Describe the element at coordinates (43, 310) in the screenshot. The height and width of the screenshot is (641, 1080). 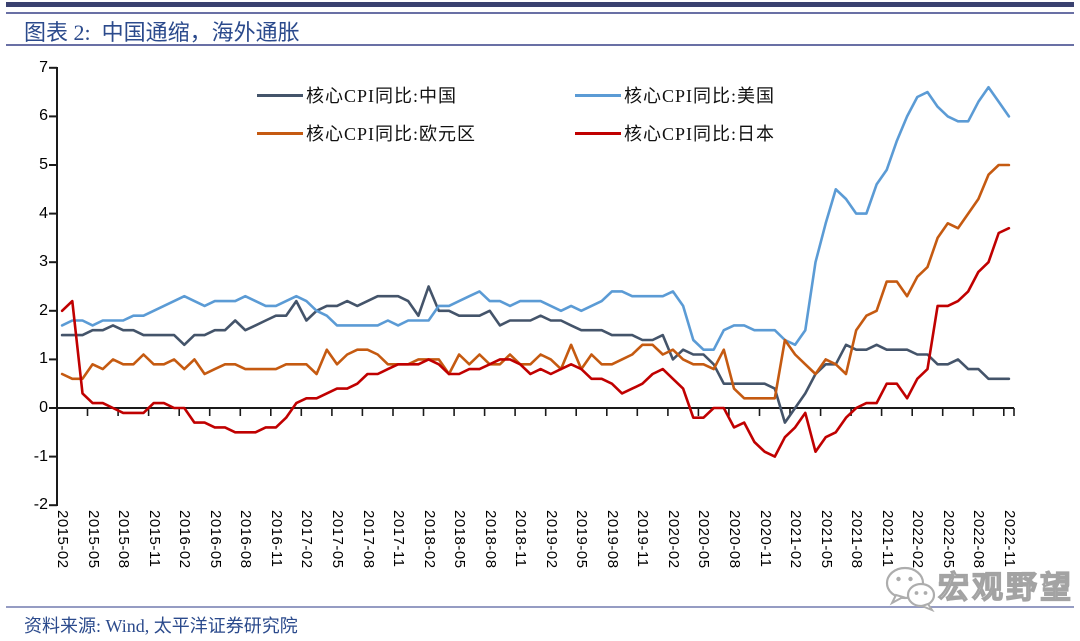
I see `y-tick-label: 2` at that location.